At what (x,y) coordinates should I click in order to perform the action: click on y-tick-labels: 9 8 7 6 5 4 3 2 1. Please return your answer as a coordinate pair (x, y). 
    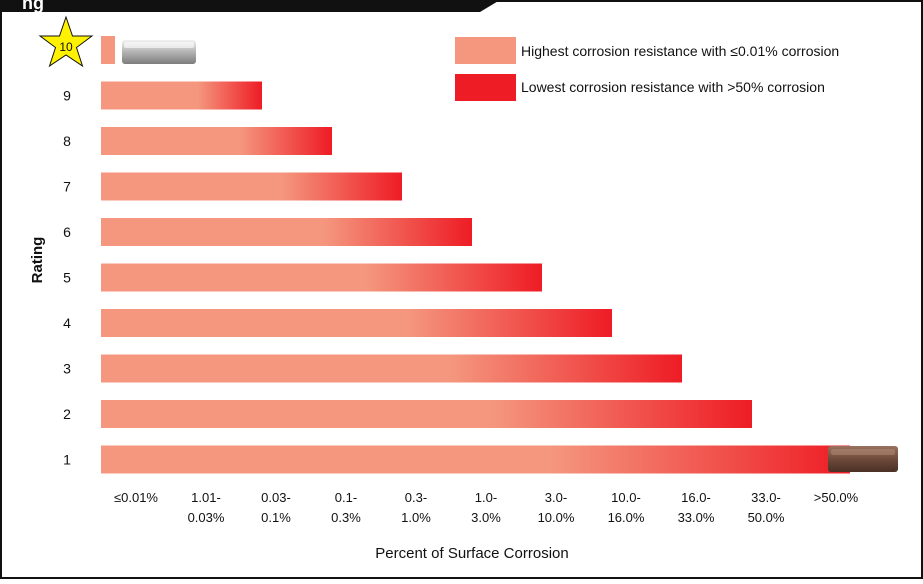
    Looking at the image, I should click on (67, 278).